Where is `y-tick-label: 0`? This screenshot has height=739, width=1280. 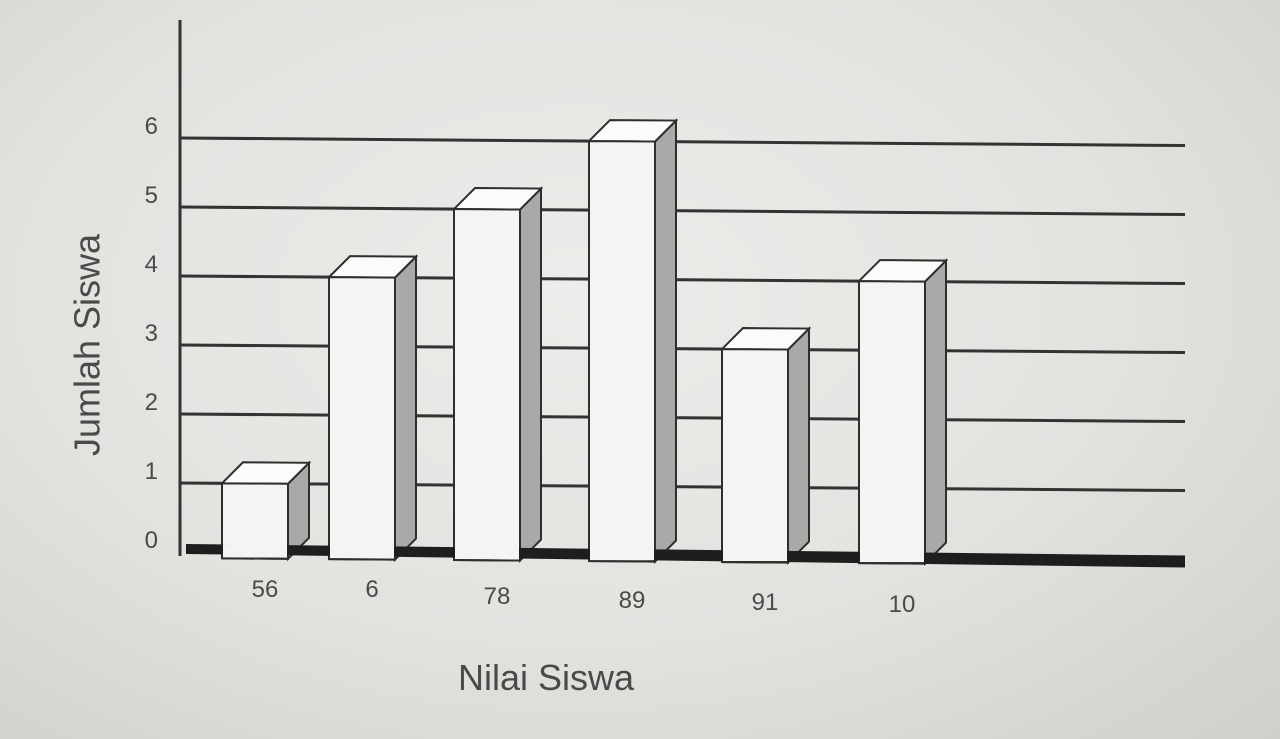 y-tick-label: 0 is located at coordinates (151, 540).